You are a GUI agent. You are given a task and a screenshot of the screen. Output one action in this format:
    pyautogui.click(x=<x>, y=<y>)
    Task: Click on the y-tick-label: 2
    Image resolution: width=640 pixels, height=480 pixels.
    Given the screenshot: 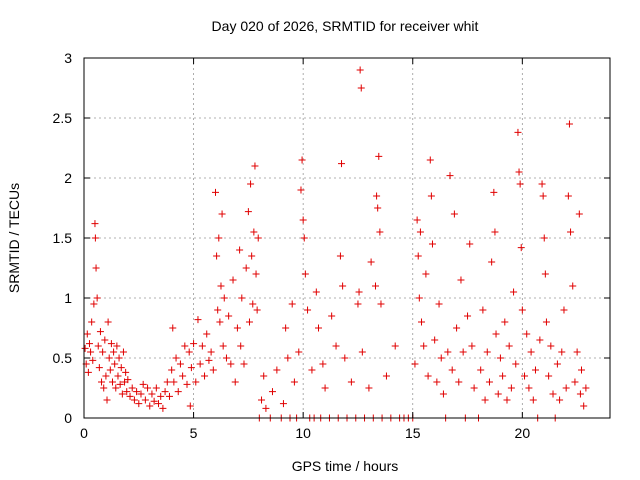 What is the action you would take?
    pyautogui.click(x=68, y=178)
    